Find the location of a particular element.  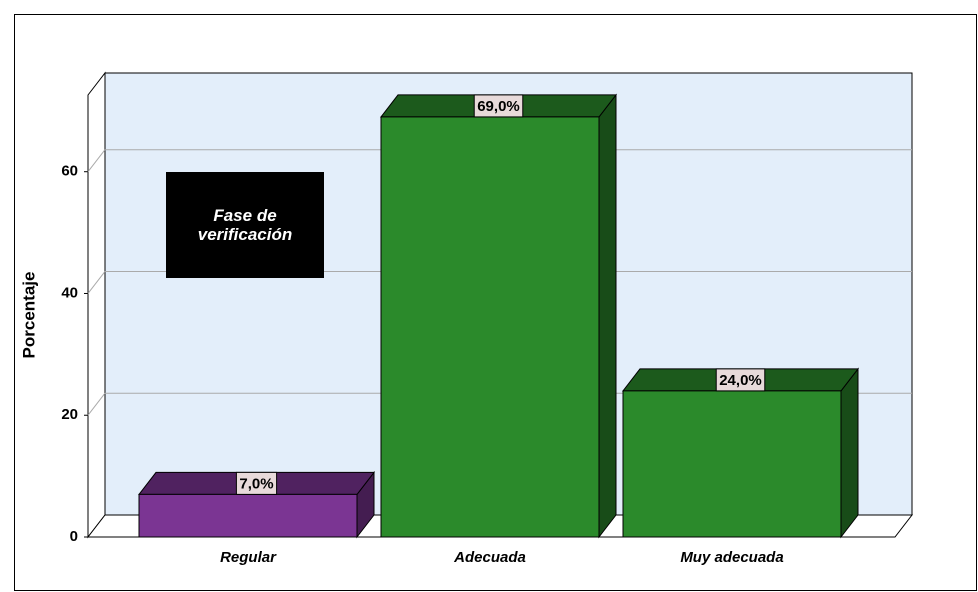

value-label: 69,0% is located at coordinates (498, 106).